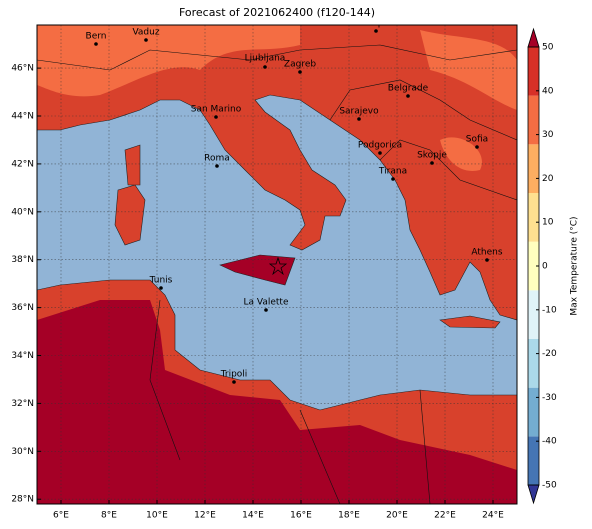  I want to click on corsica, so click(132, 165).